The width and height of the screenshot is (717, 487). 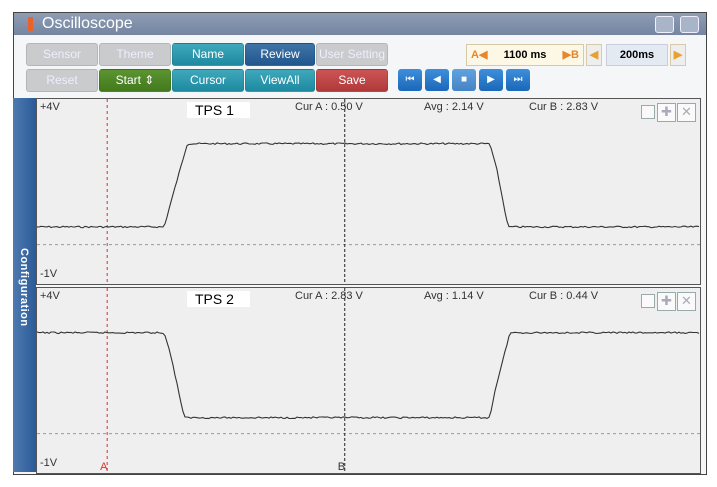 What do you see at coordinates (329, 107) in the screenshot?
I see `cur-a-readout: Cur A : 0.50 V` at bounding box center [329, 107].